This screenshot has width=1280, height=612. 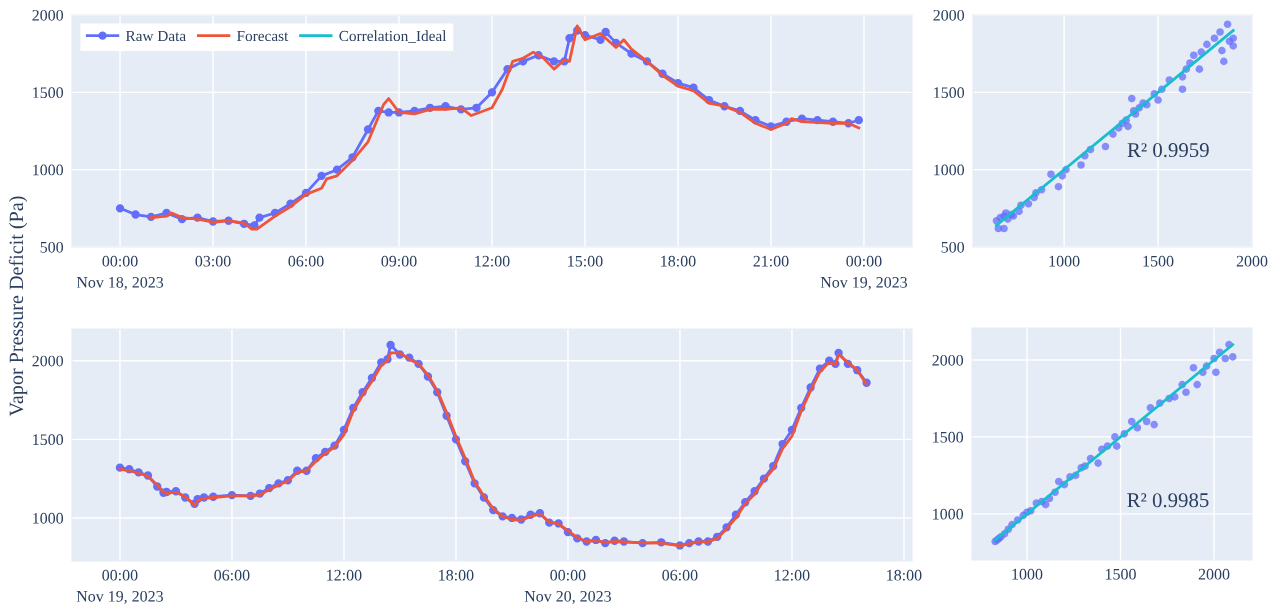 What do you see at coordinates (18, 306) in the screenshot?
I see `y-axis-title: Vapor Pressure Deficit (Pa)` at bounding box center [18, 306].